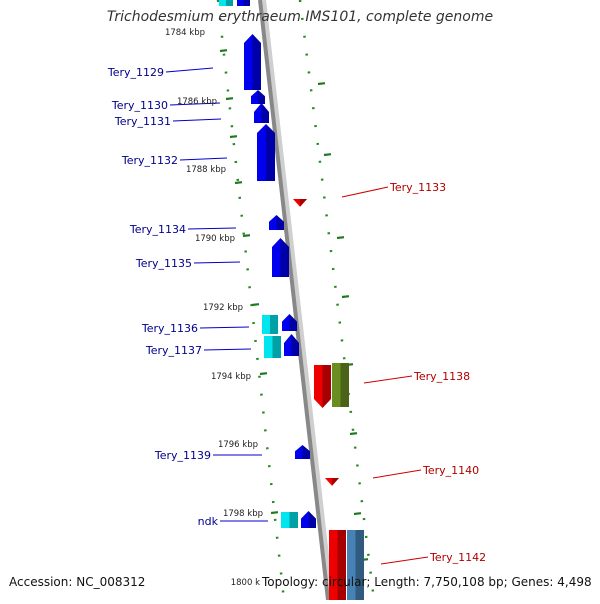 The height and width of the screenshot is (604, 600). I want to click on gene-tery-1136-face-left, so click(286, 322).